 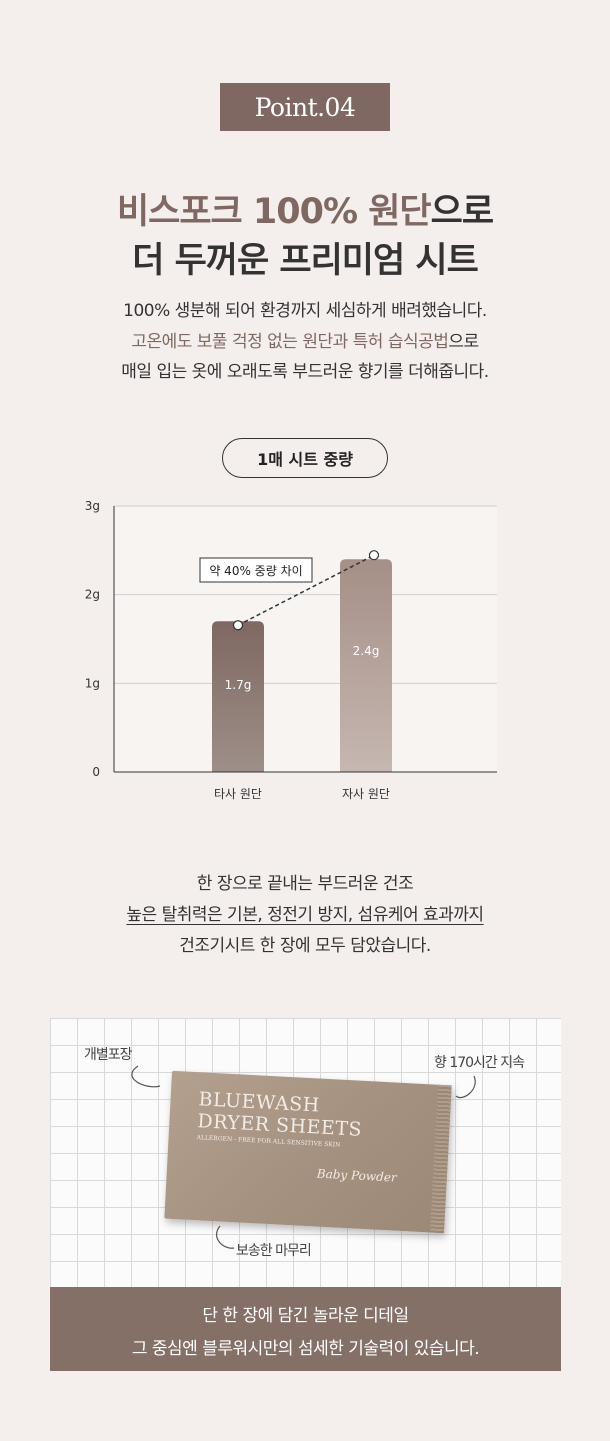 What do you see at coordinates (92, 683) in the screenshot?
I see `y-tick-label: 1g` at bounding box center [92, 683].